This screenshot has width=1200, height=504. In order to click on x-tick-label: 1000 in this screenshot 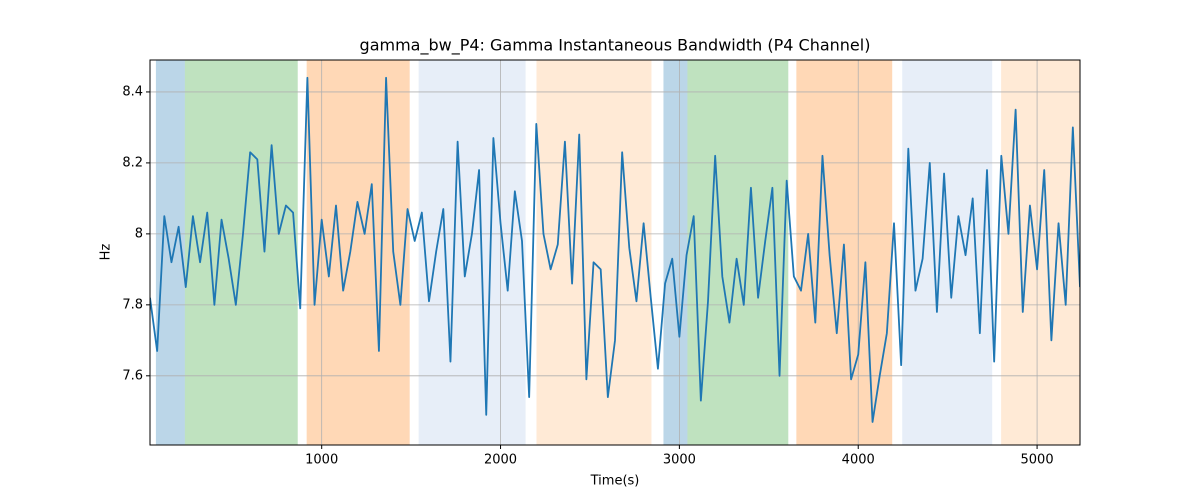, I will do `click(321, 460)`.